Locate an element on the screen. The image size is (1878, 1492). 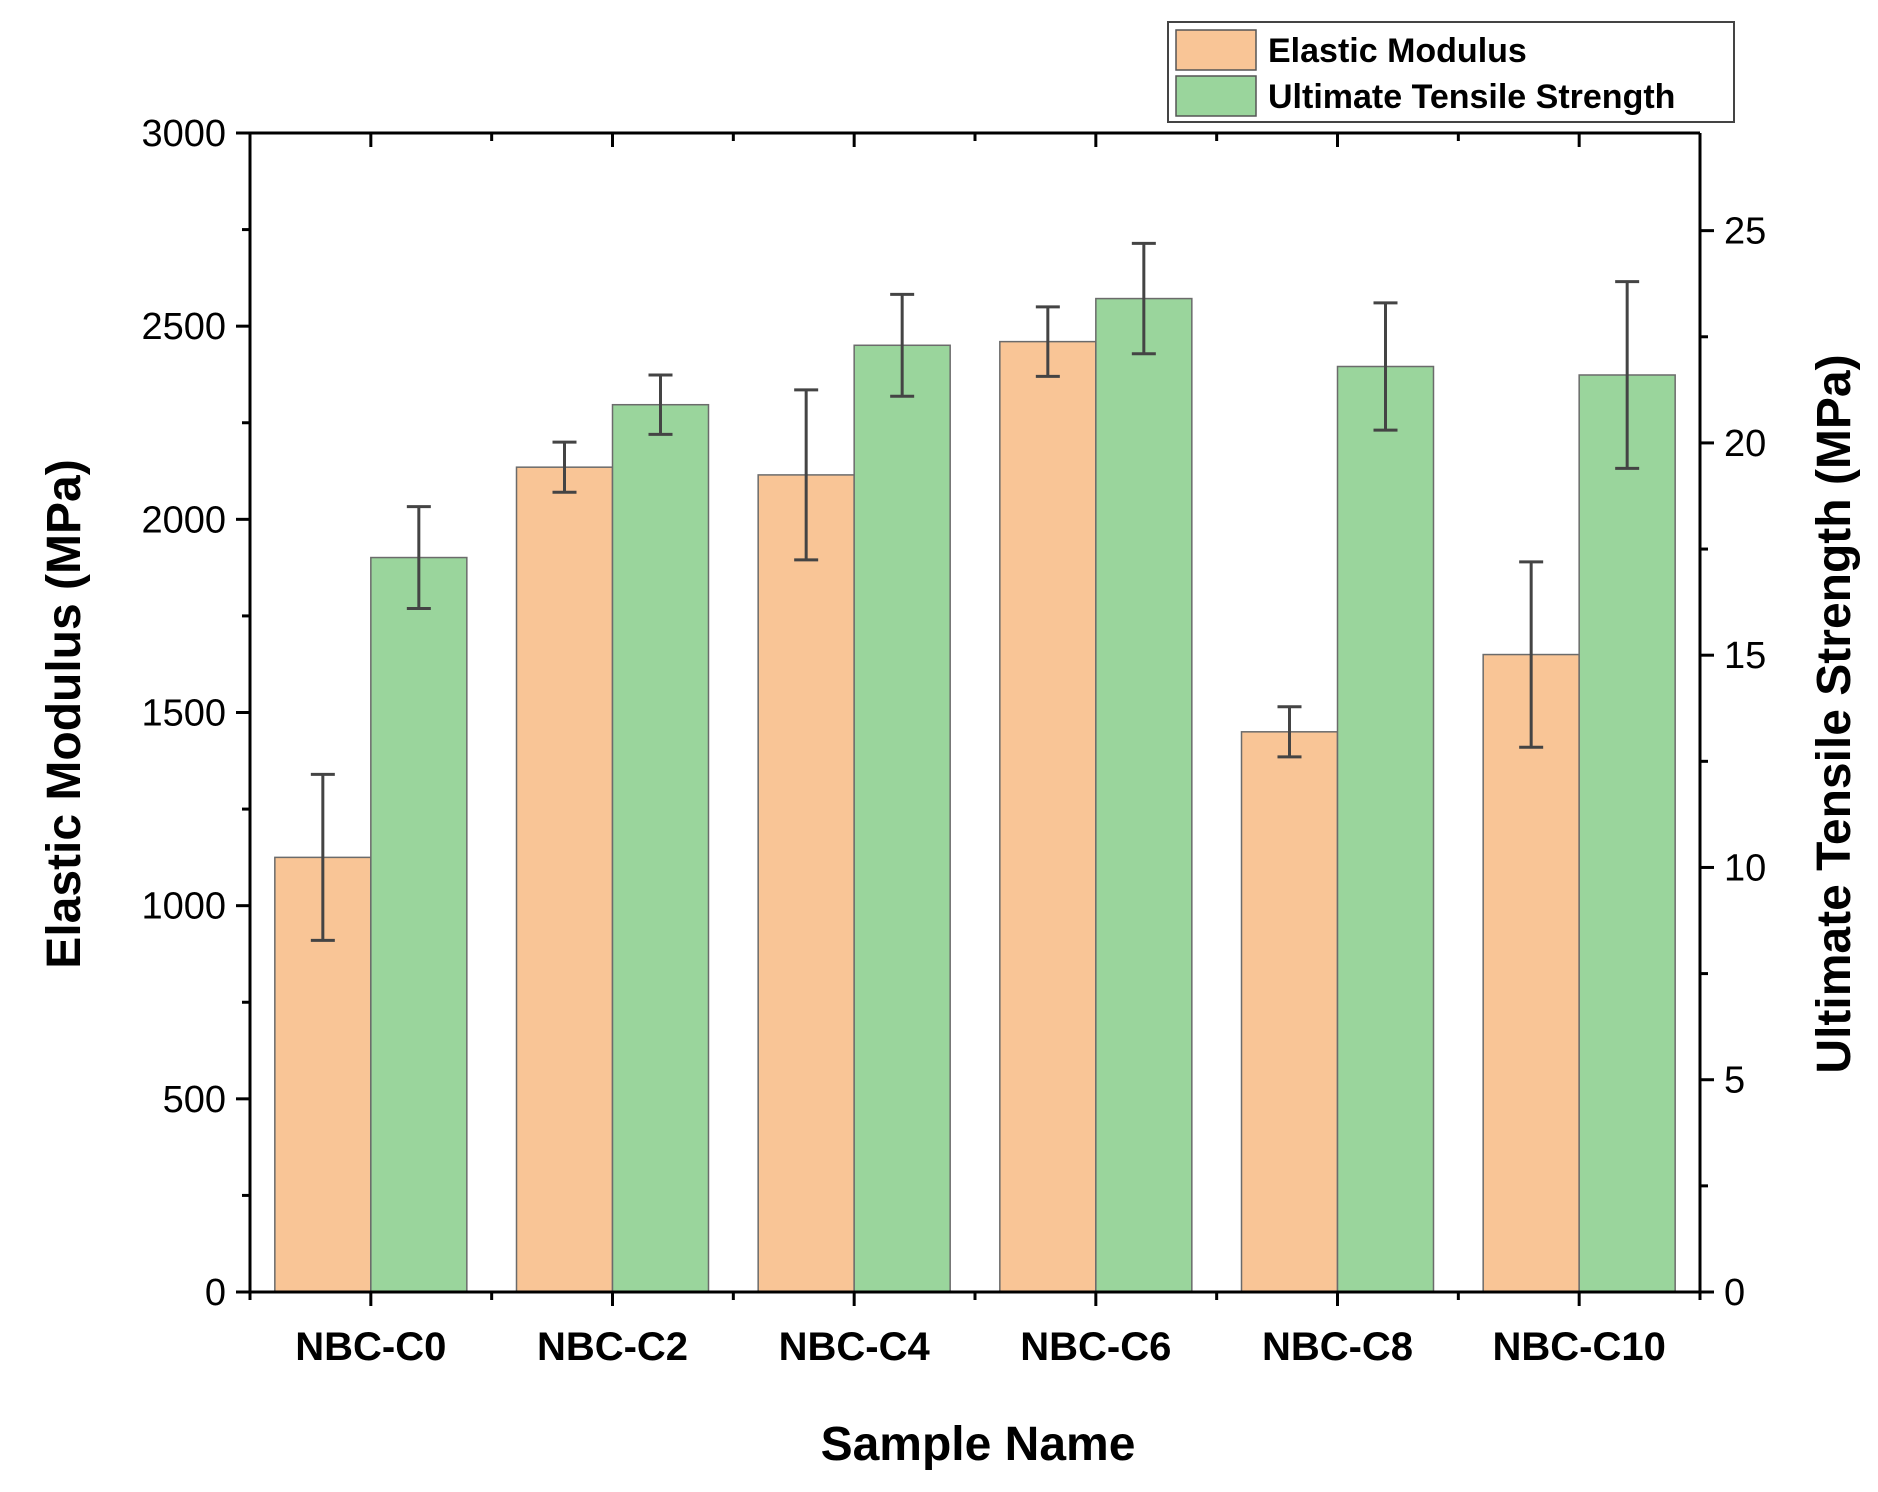
bar-uts-NBC-C4 is located at coordinates (902, 818).